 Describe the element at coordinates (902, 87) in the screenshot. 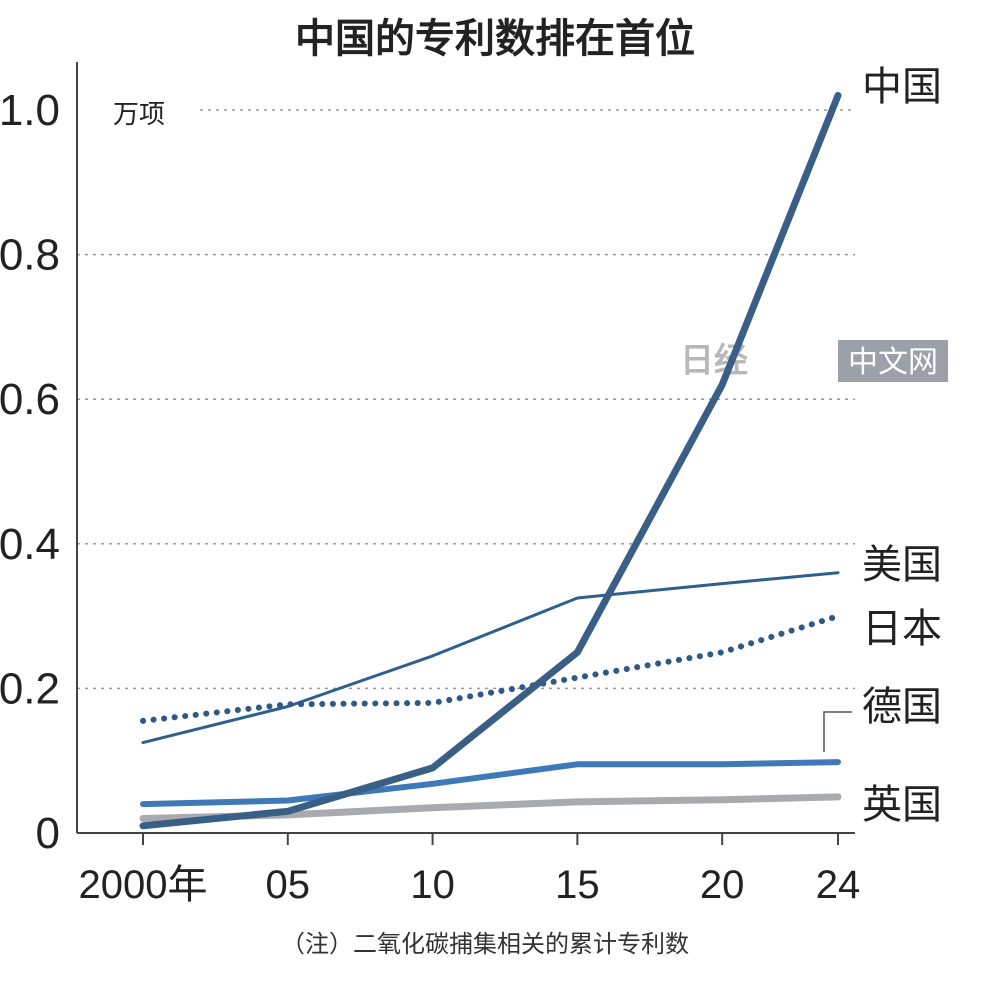

I see `series-label-中国: 中国` at that location.